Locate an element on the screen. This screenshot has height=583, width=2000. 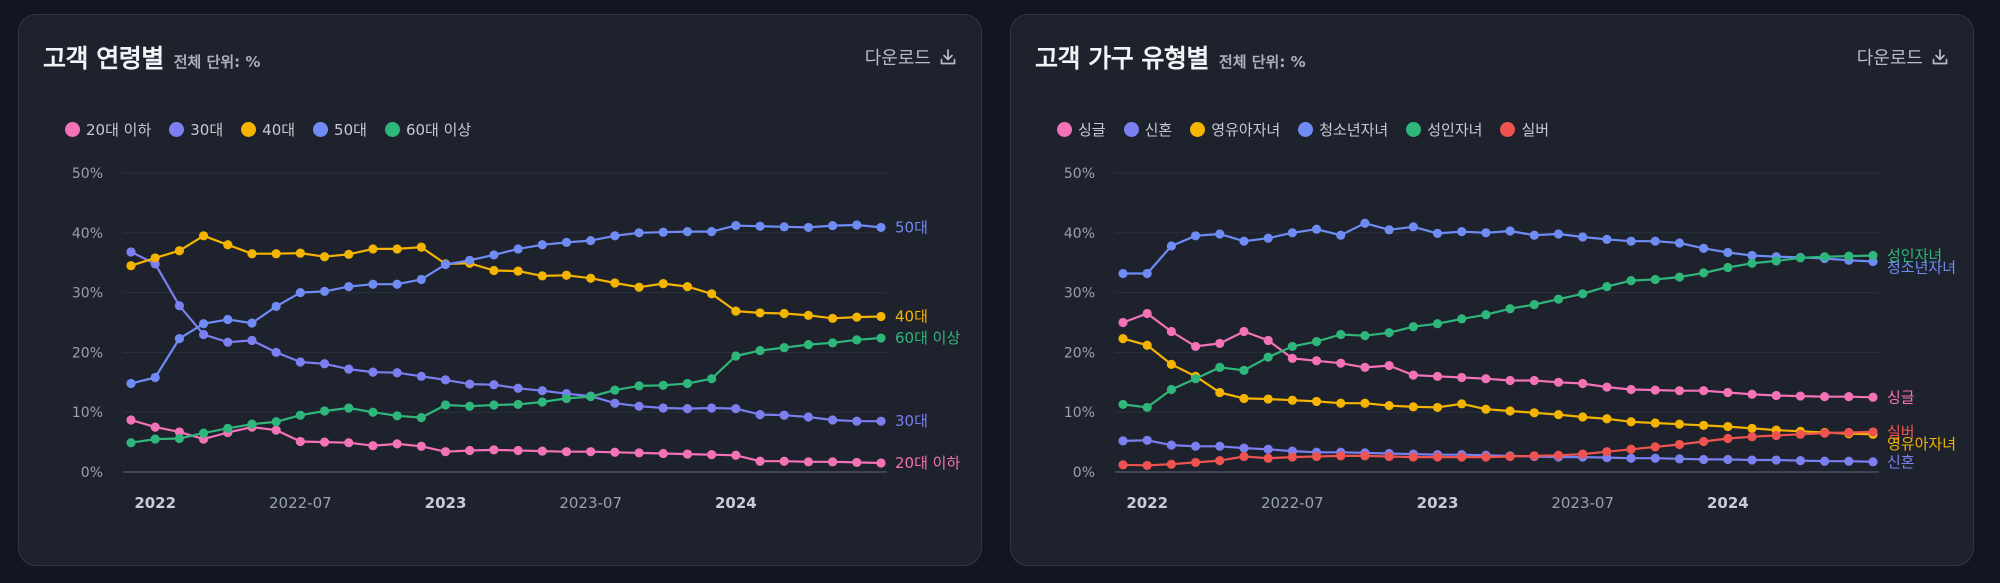
legend-item: 청소년자녀 is located at coordinates (1343, 129).